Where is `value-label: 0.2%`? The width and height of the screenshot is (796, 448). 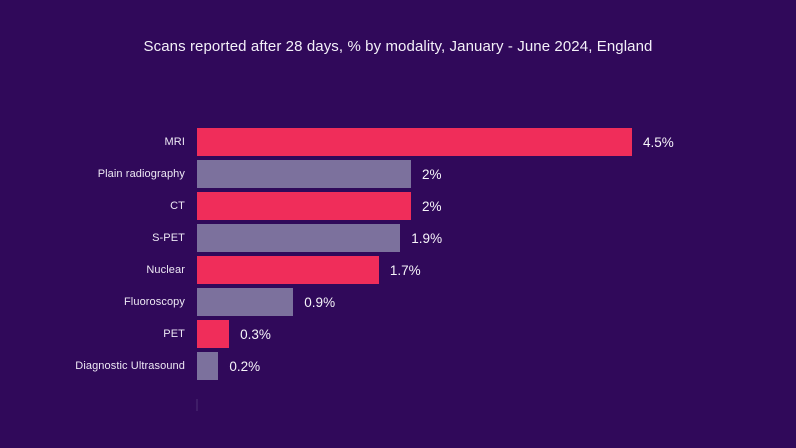
value-label: 0.2% is located at coordinates (245, 366).